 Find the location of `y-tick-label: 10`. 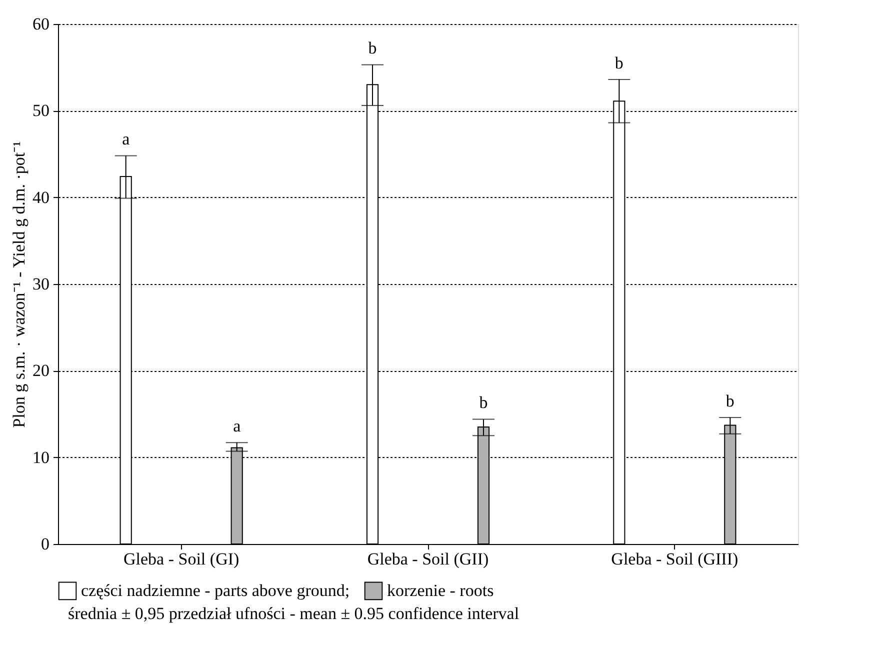

y-tick-label: 10 is located at coordinates (41, 457).